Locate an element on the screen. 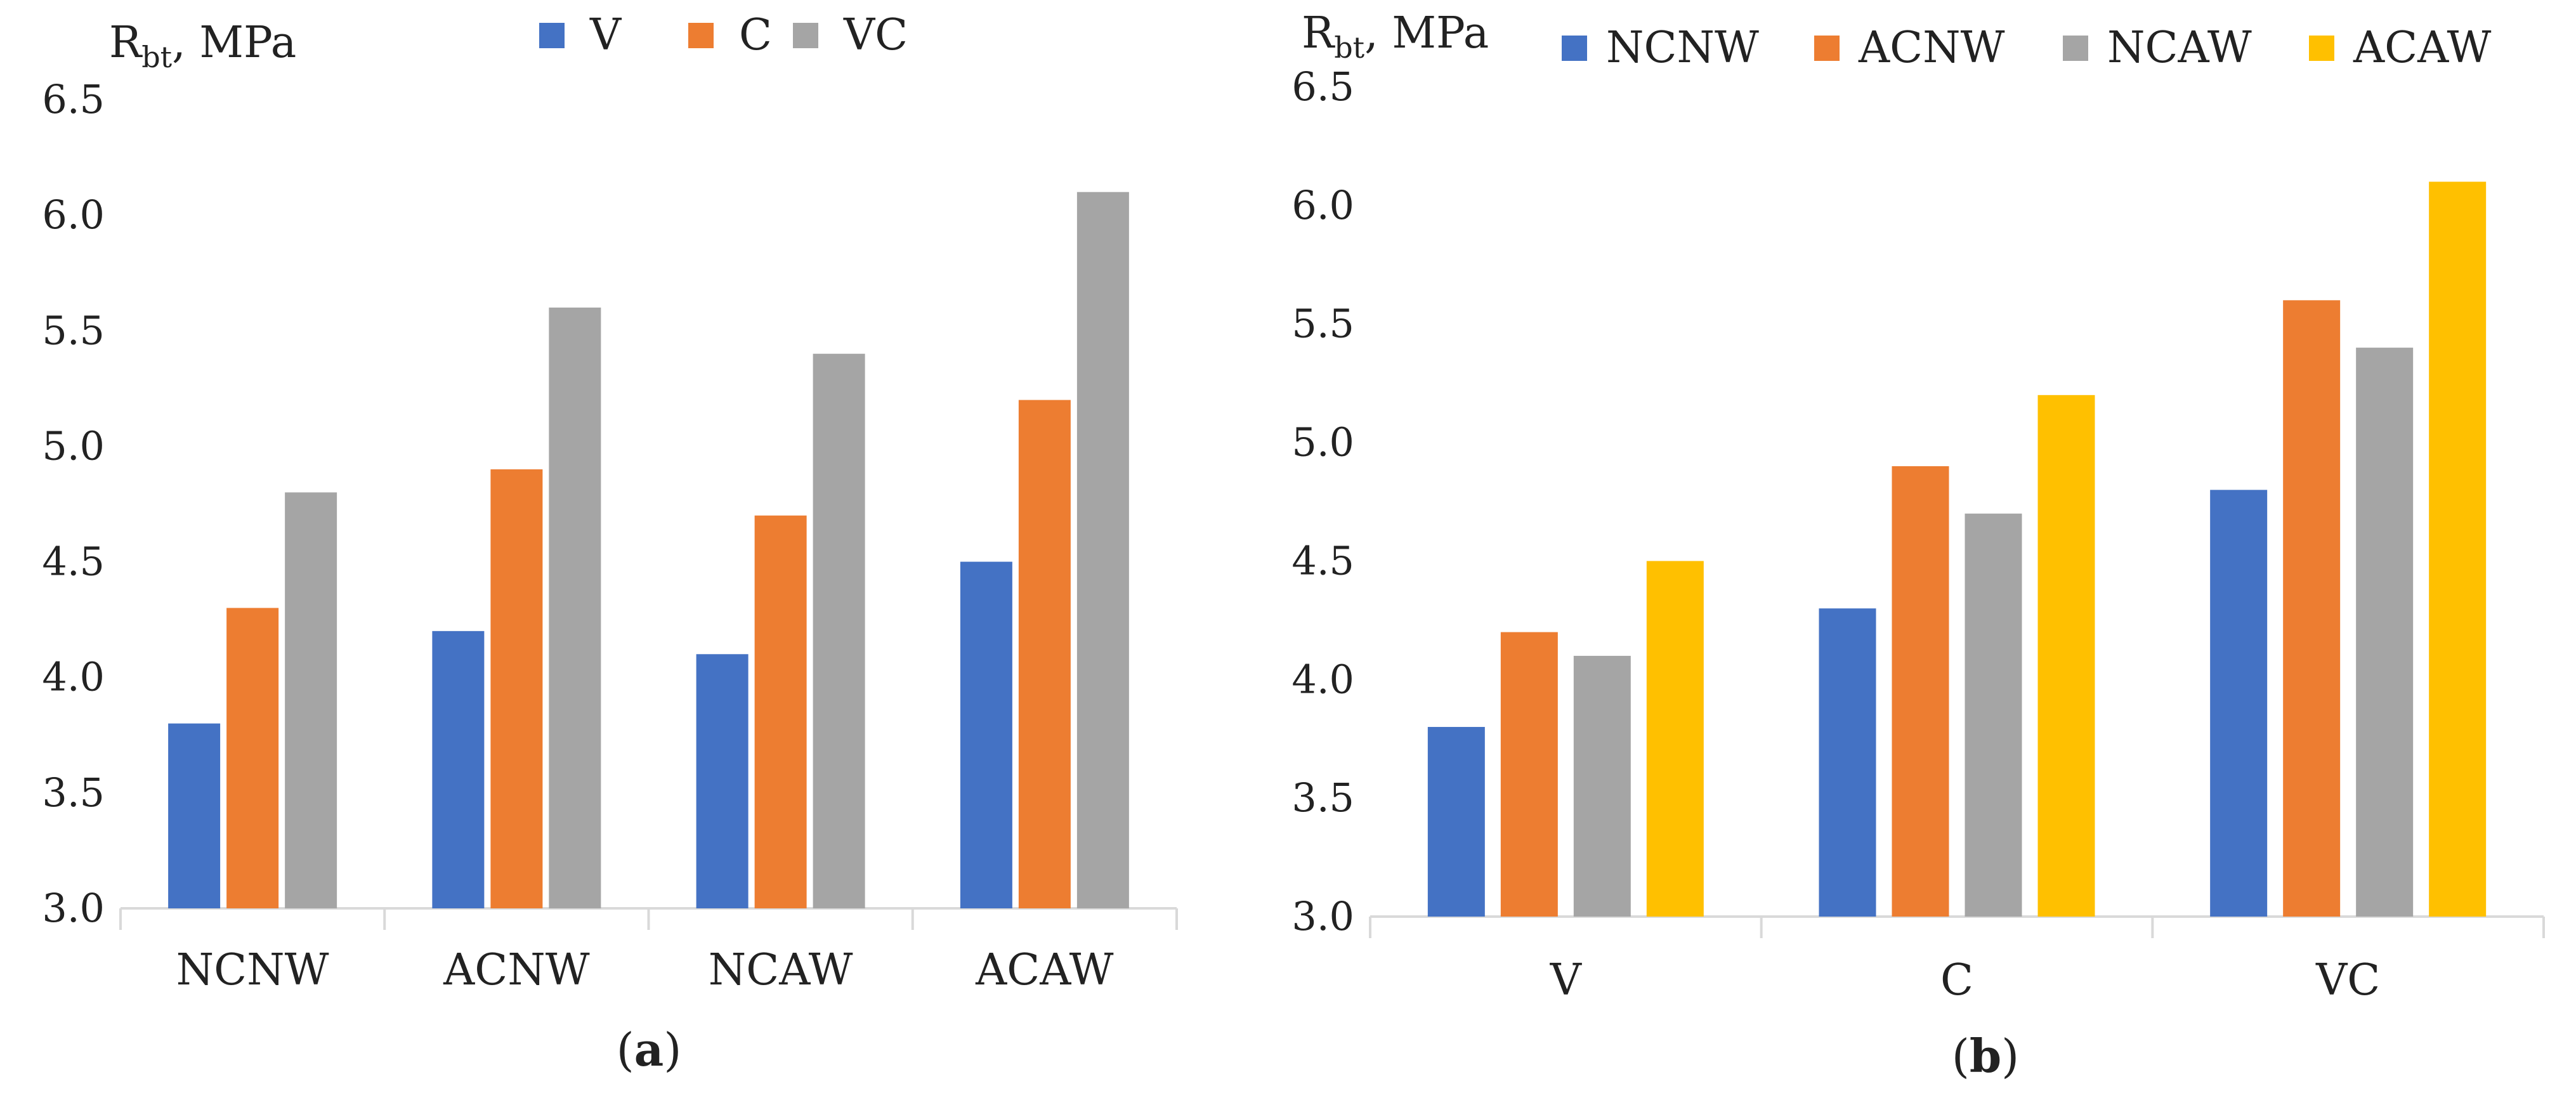 The height and width of the screenshot is (1098, 2576). x-category-label: ACNW is located at coordinates (516, 970).